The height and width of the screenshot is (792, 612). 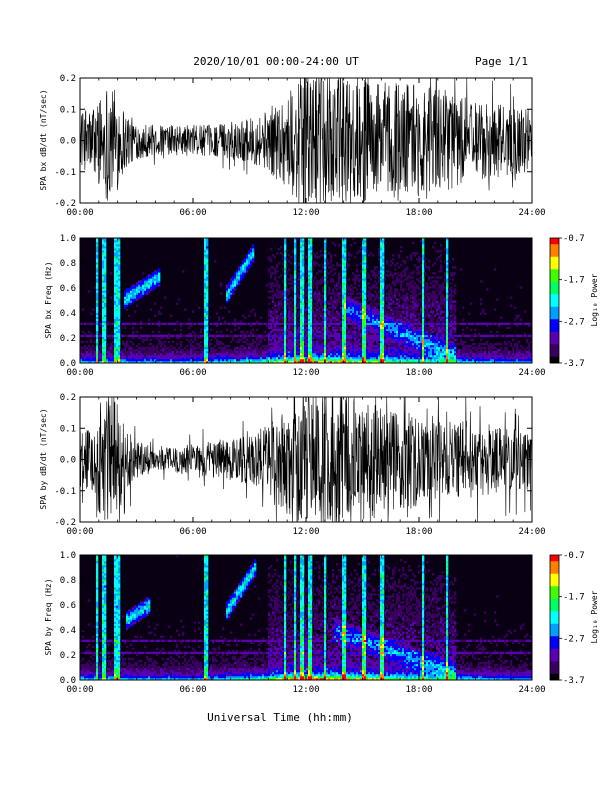 What do you see at coordinates (306, 140) in the screenshot?
I see `dbdt-trace` at bounding box center [306, 140].